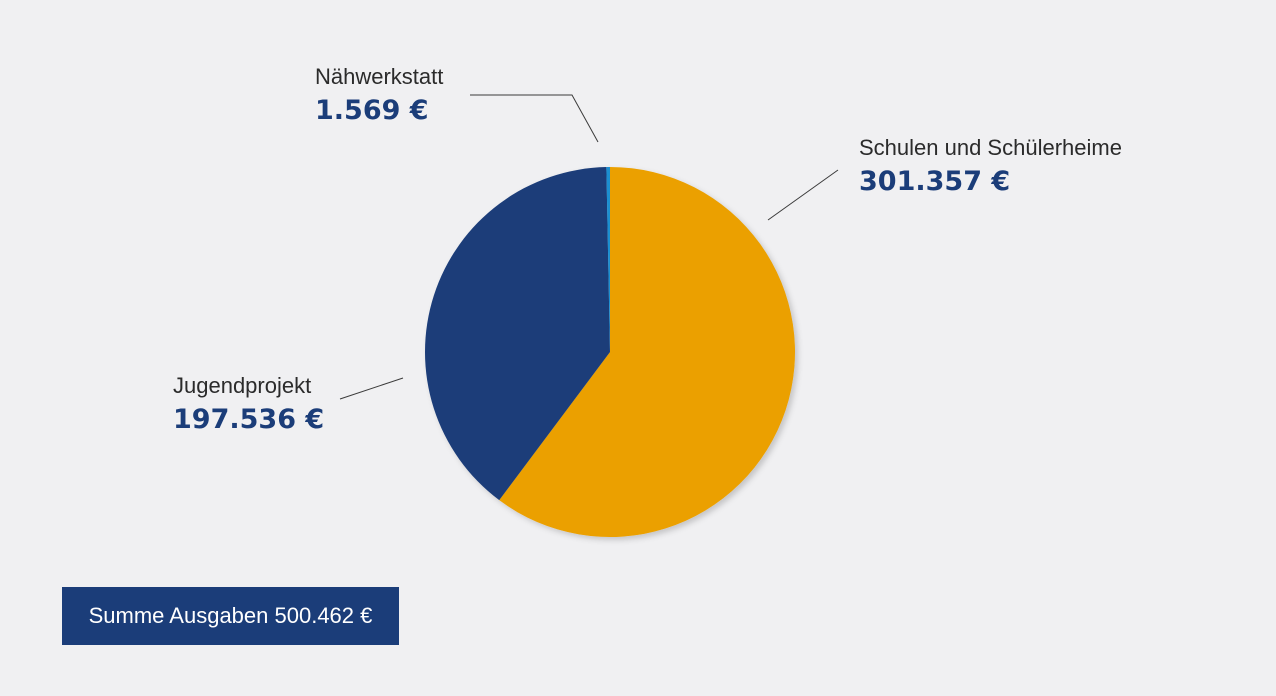 The width and height of the screenshot is (1276, 696). Describe the element at coordinates (803, 195) in the screenshot. I see `leader-line-schulen` at that location.